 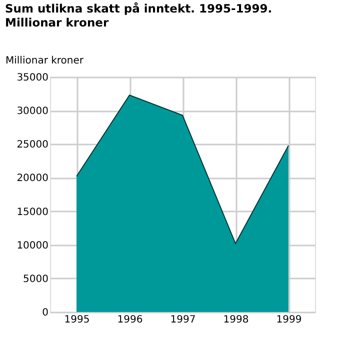 I want to click on y-tick-label: 30000, so click(x=32, y=112).